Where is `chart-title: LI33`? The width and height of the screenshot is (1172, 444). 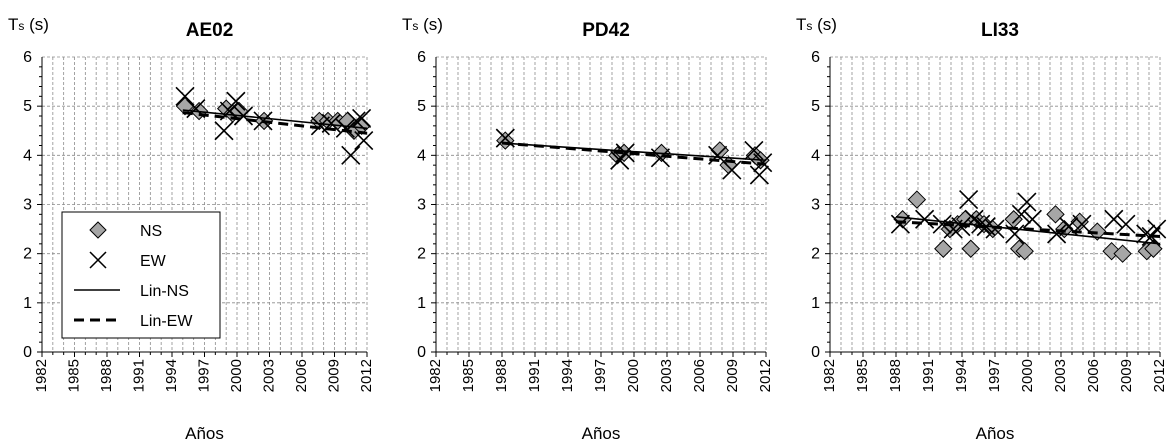
chart-title: LI33 is located at coordinates (1000, 30).